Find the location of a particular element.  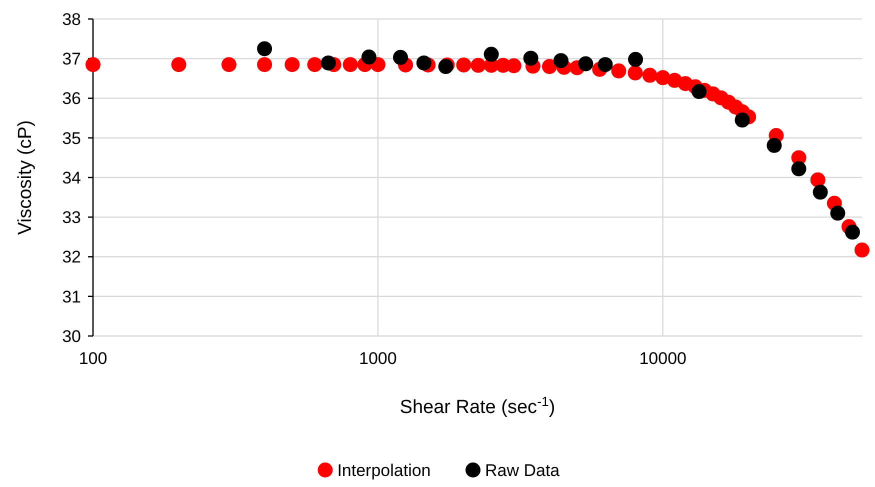

y-tick-label: 36 is located at coordinates (71, 98).